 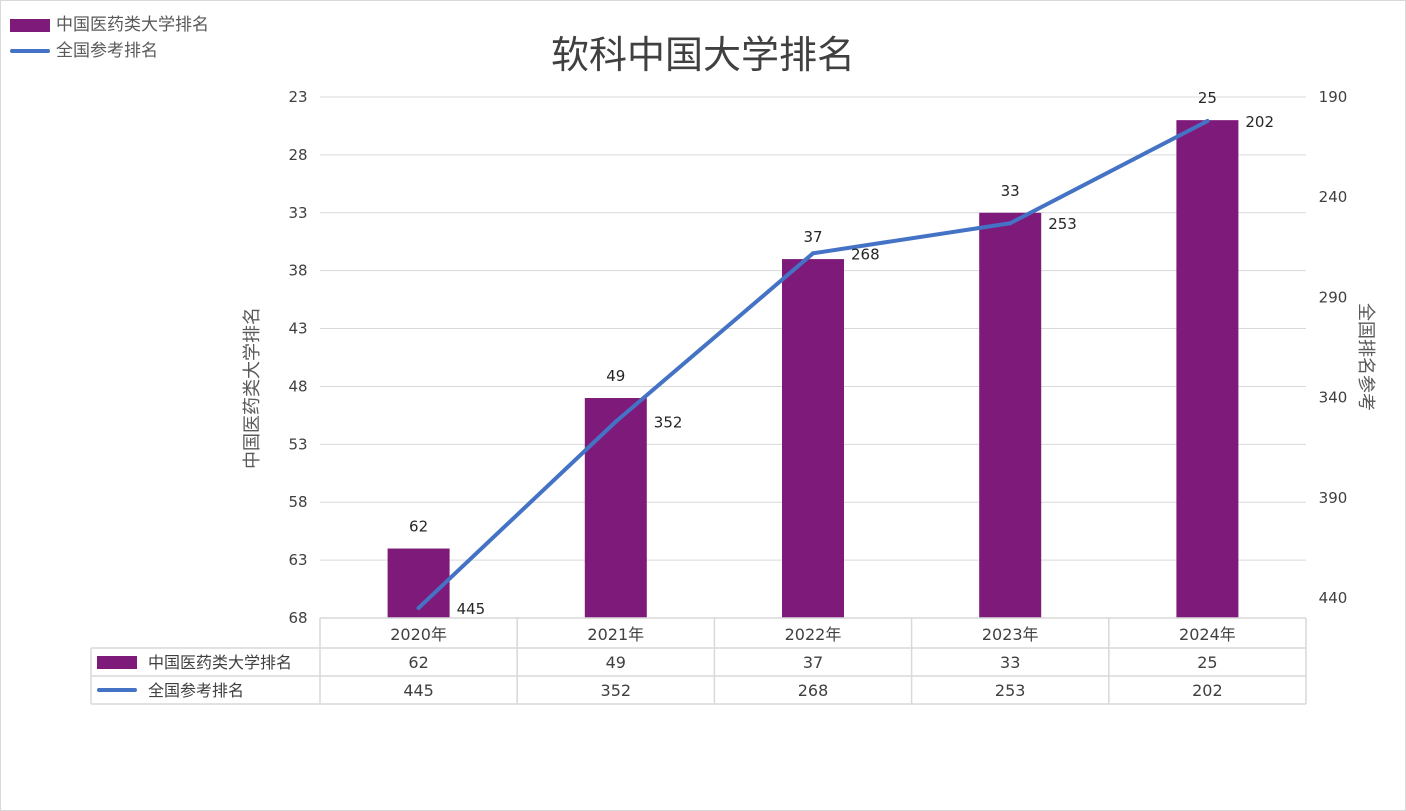 What do you see at coordinates (1333, 297) in the screenshot?
I see `y-right-tick-label: 290` at bounding box center [1333, 297].